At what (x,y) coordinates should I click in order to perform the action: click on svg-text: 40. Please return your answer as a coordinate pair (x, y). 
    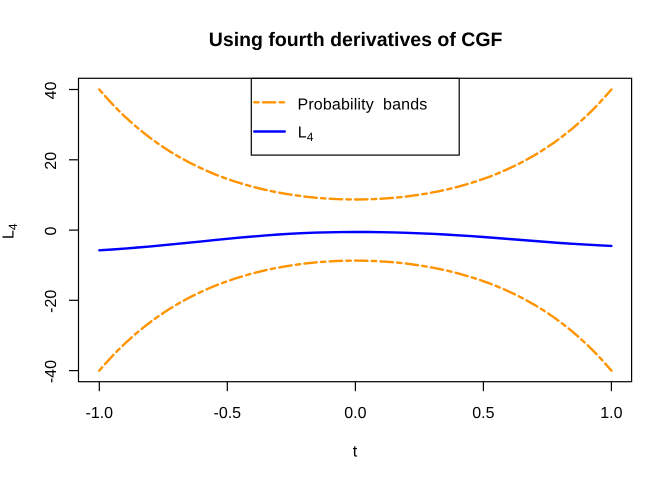
    Looking at the image, I should click on (51, 91).